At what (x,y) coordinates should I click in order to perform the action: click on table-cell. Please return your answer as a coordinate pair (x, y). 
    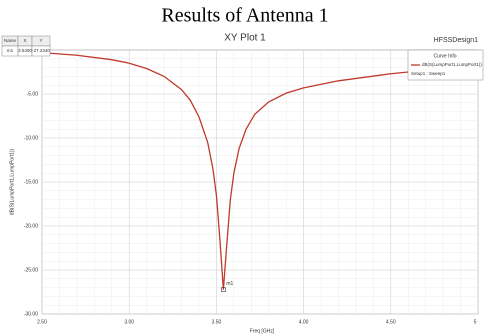
    Looking at the image, I should click on (41, 51).